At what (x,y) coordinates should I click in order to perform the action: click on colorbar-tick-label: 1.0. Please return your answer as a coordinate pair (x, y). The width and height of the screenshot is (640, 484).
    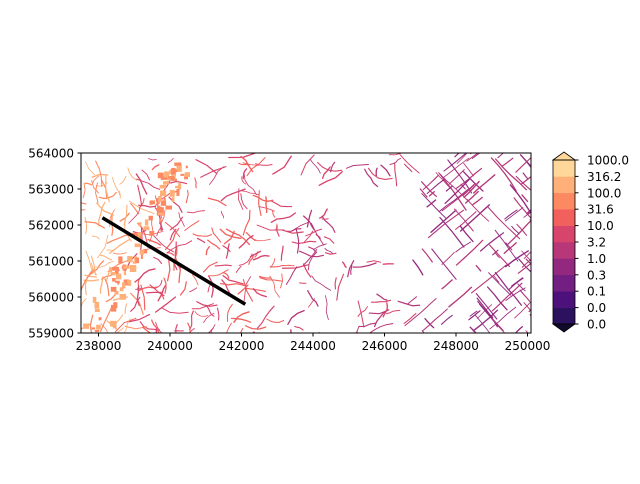
    Looking at the image, I should click on (596, 259).